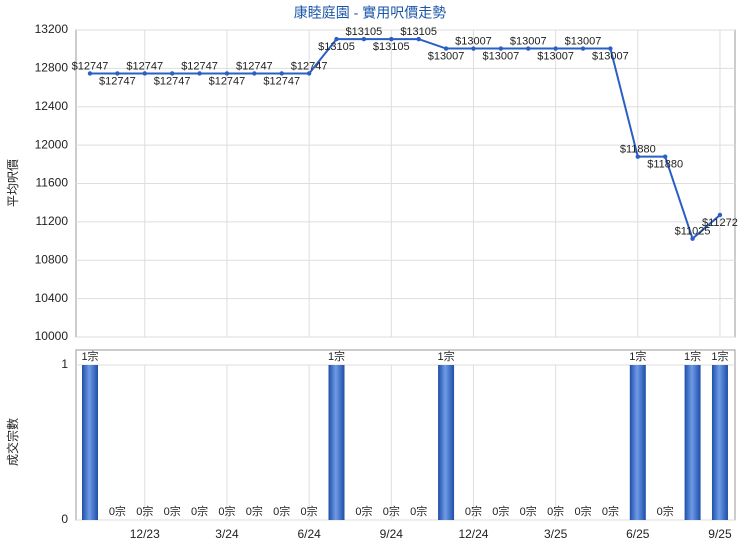  What do you see at coordinates (52, 144) in the screenshot?
I see `y-tick-label: 12000` at bounding box center [52, 144].